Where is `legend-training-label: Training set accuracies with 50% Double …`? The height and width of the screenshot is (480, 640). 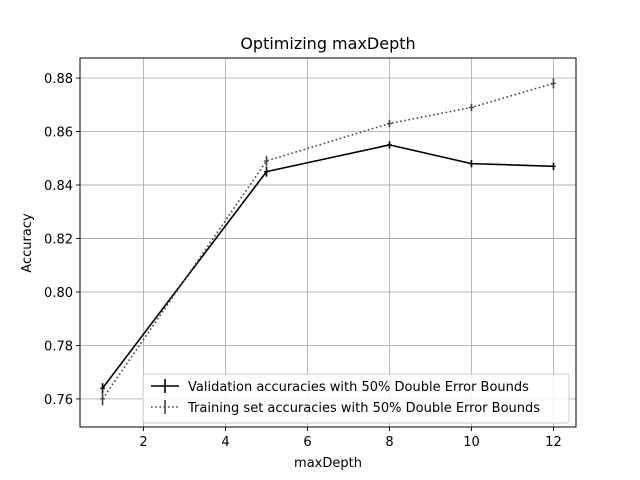
legend-training-label: Training set accuracies with 50% Double … is located at coordinates (363, 408).